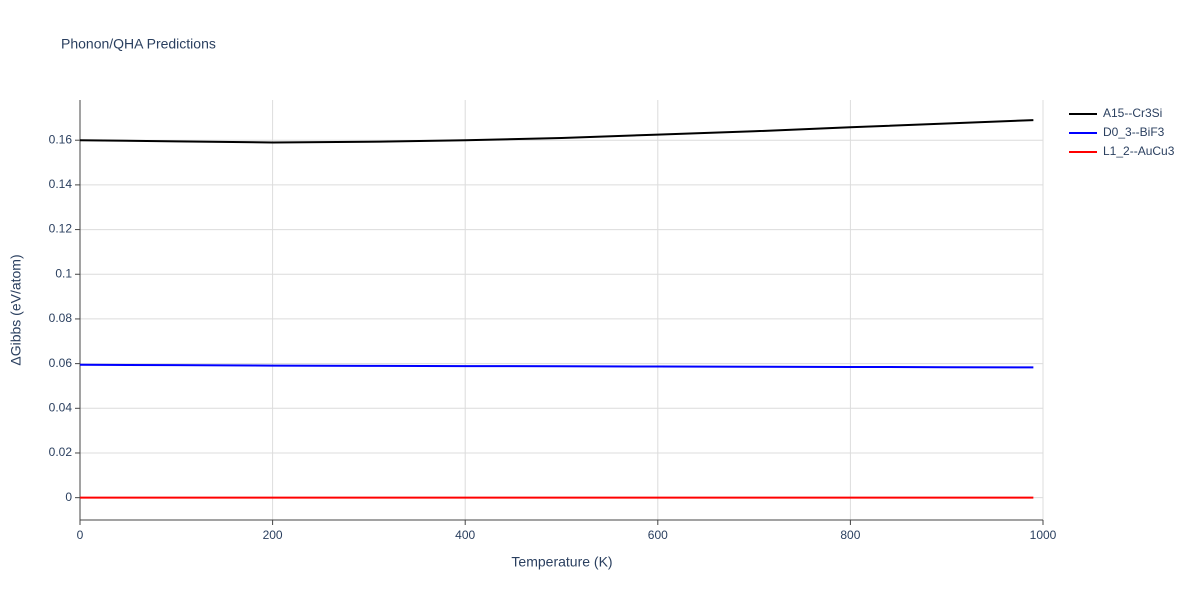  Describe the element at coordinates (1132, 113) in the screenshot. I see `legend-label: A15--Cr3Si` at that location.